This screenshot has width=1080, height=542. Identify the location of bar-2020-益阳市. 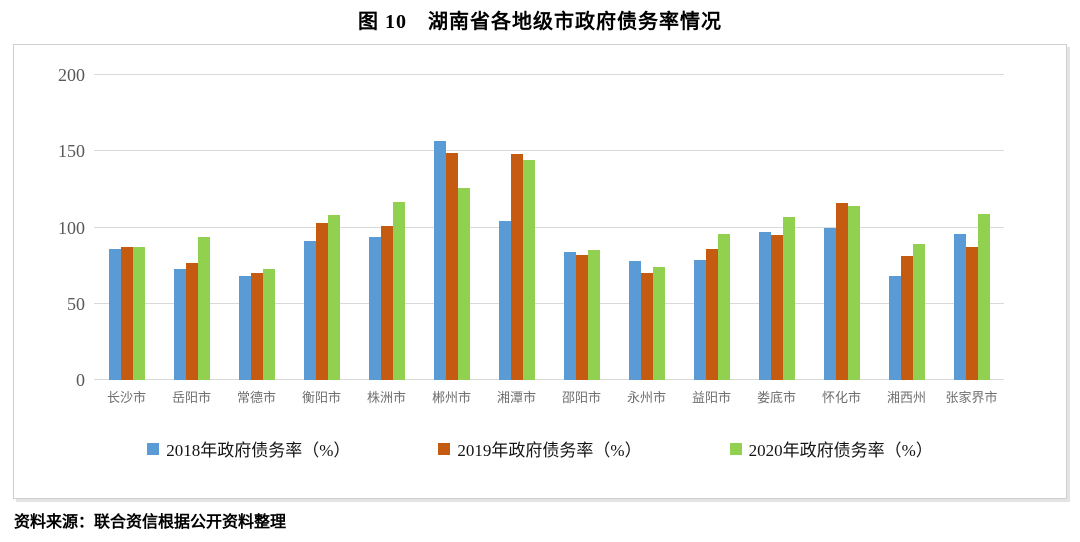
(723, 306).